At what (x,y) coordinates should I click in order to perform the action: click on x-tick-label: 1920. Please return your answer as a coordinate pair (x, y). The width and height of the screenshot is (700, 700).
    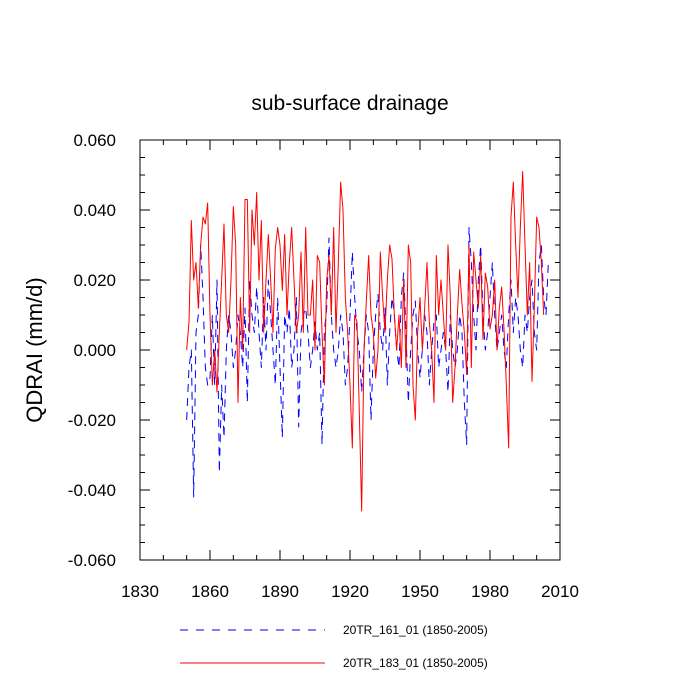
    Looking at the image, I should click on (350, 591).